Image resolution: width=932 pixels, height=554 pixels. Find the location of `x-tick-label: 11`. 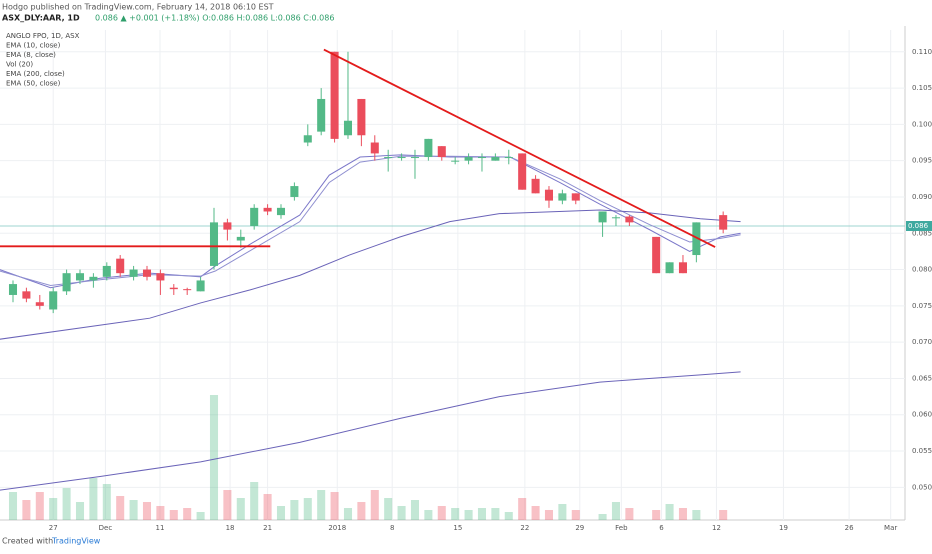

x-tick-label: 11 is located at coordinates (160, 528).